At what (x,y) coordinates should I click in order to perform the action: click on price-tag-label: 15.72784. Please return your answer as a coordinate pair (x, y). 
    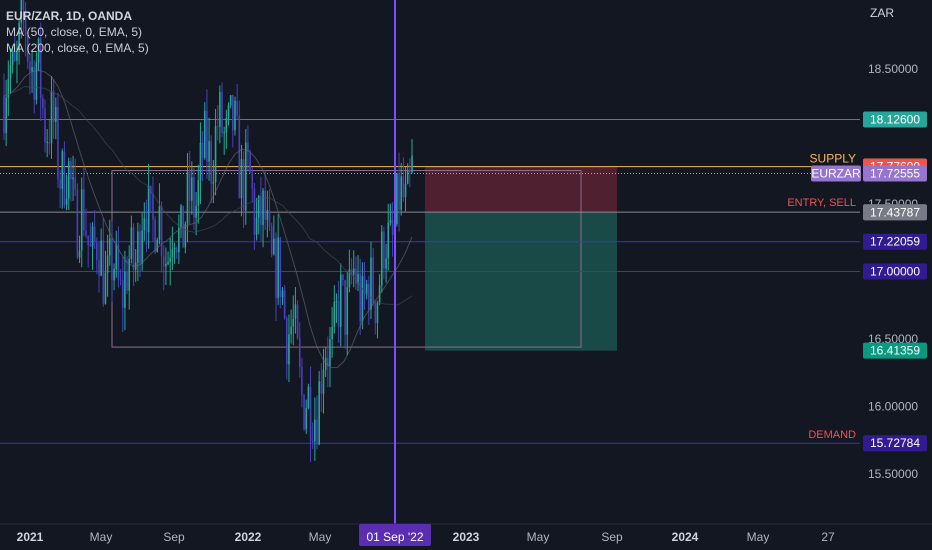
    Looking at the image, I should click on (895, 443).